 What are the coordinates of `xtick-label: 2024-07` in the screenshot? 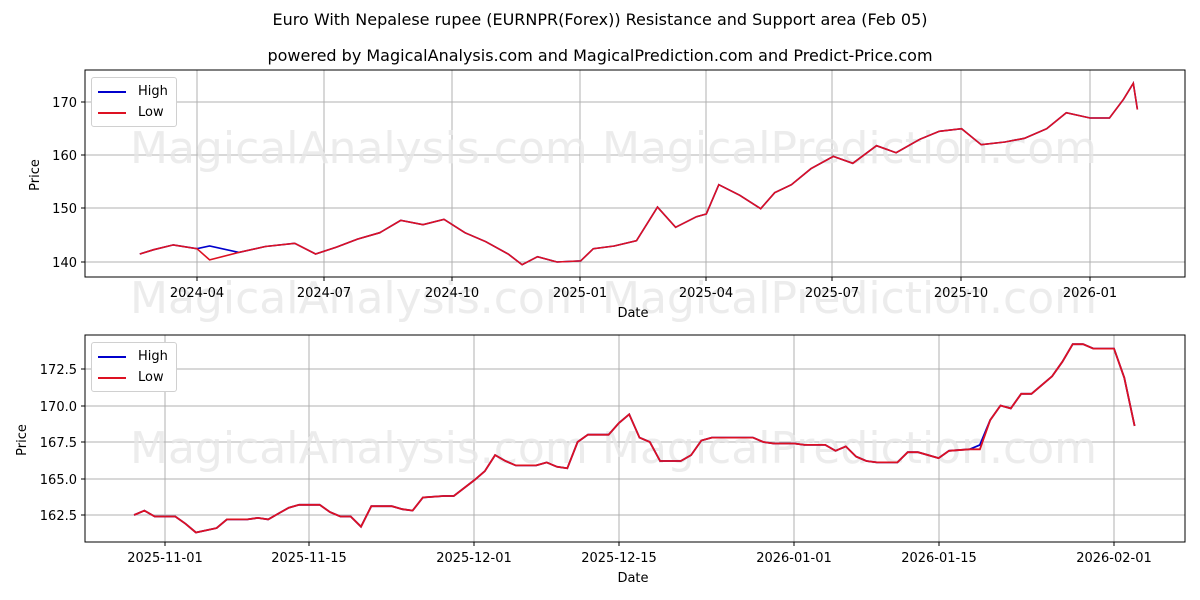 It's located at (324, 293).